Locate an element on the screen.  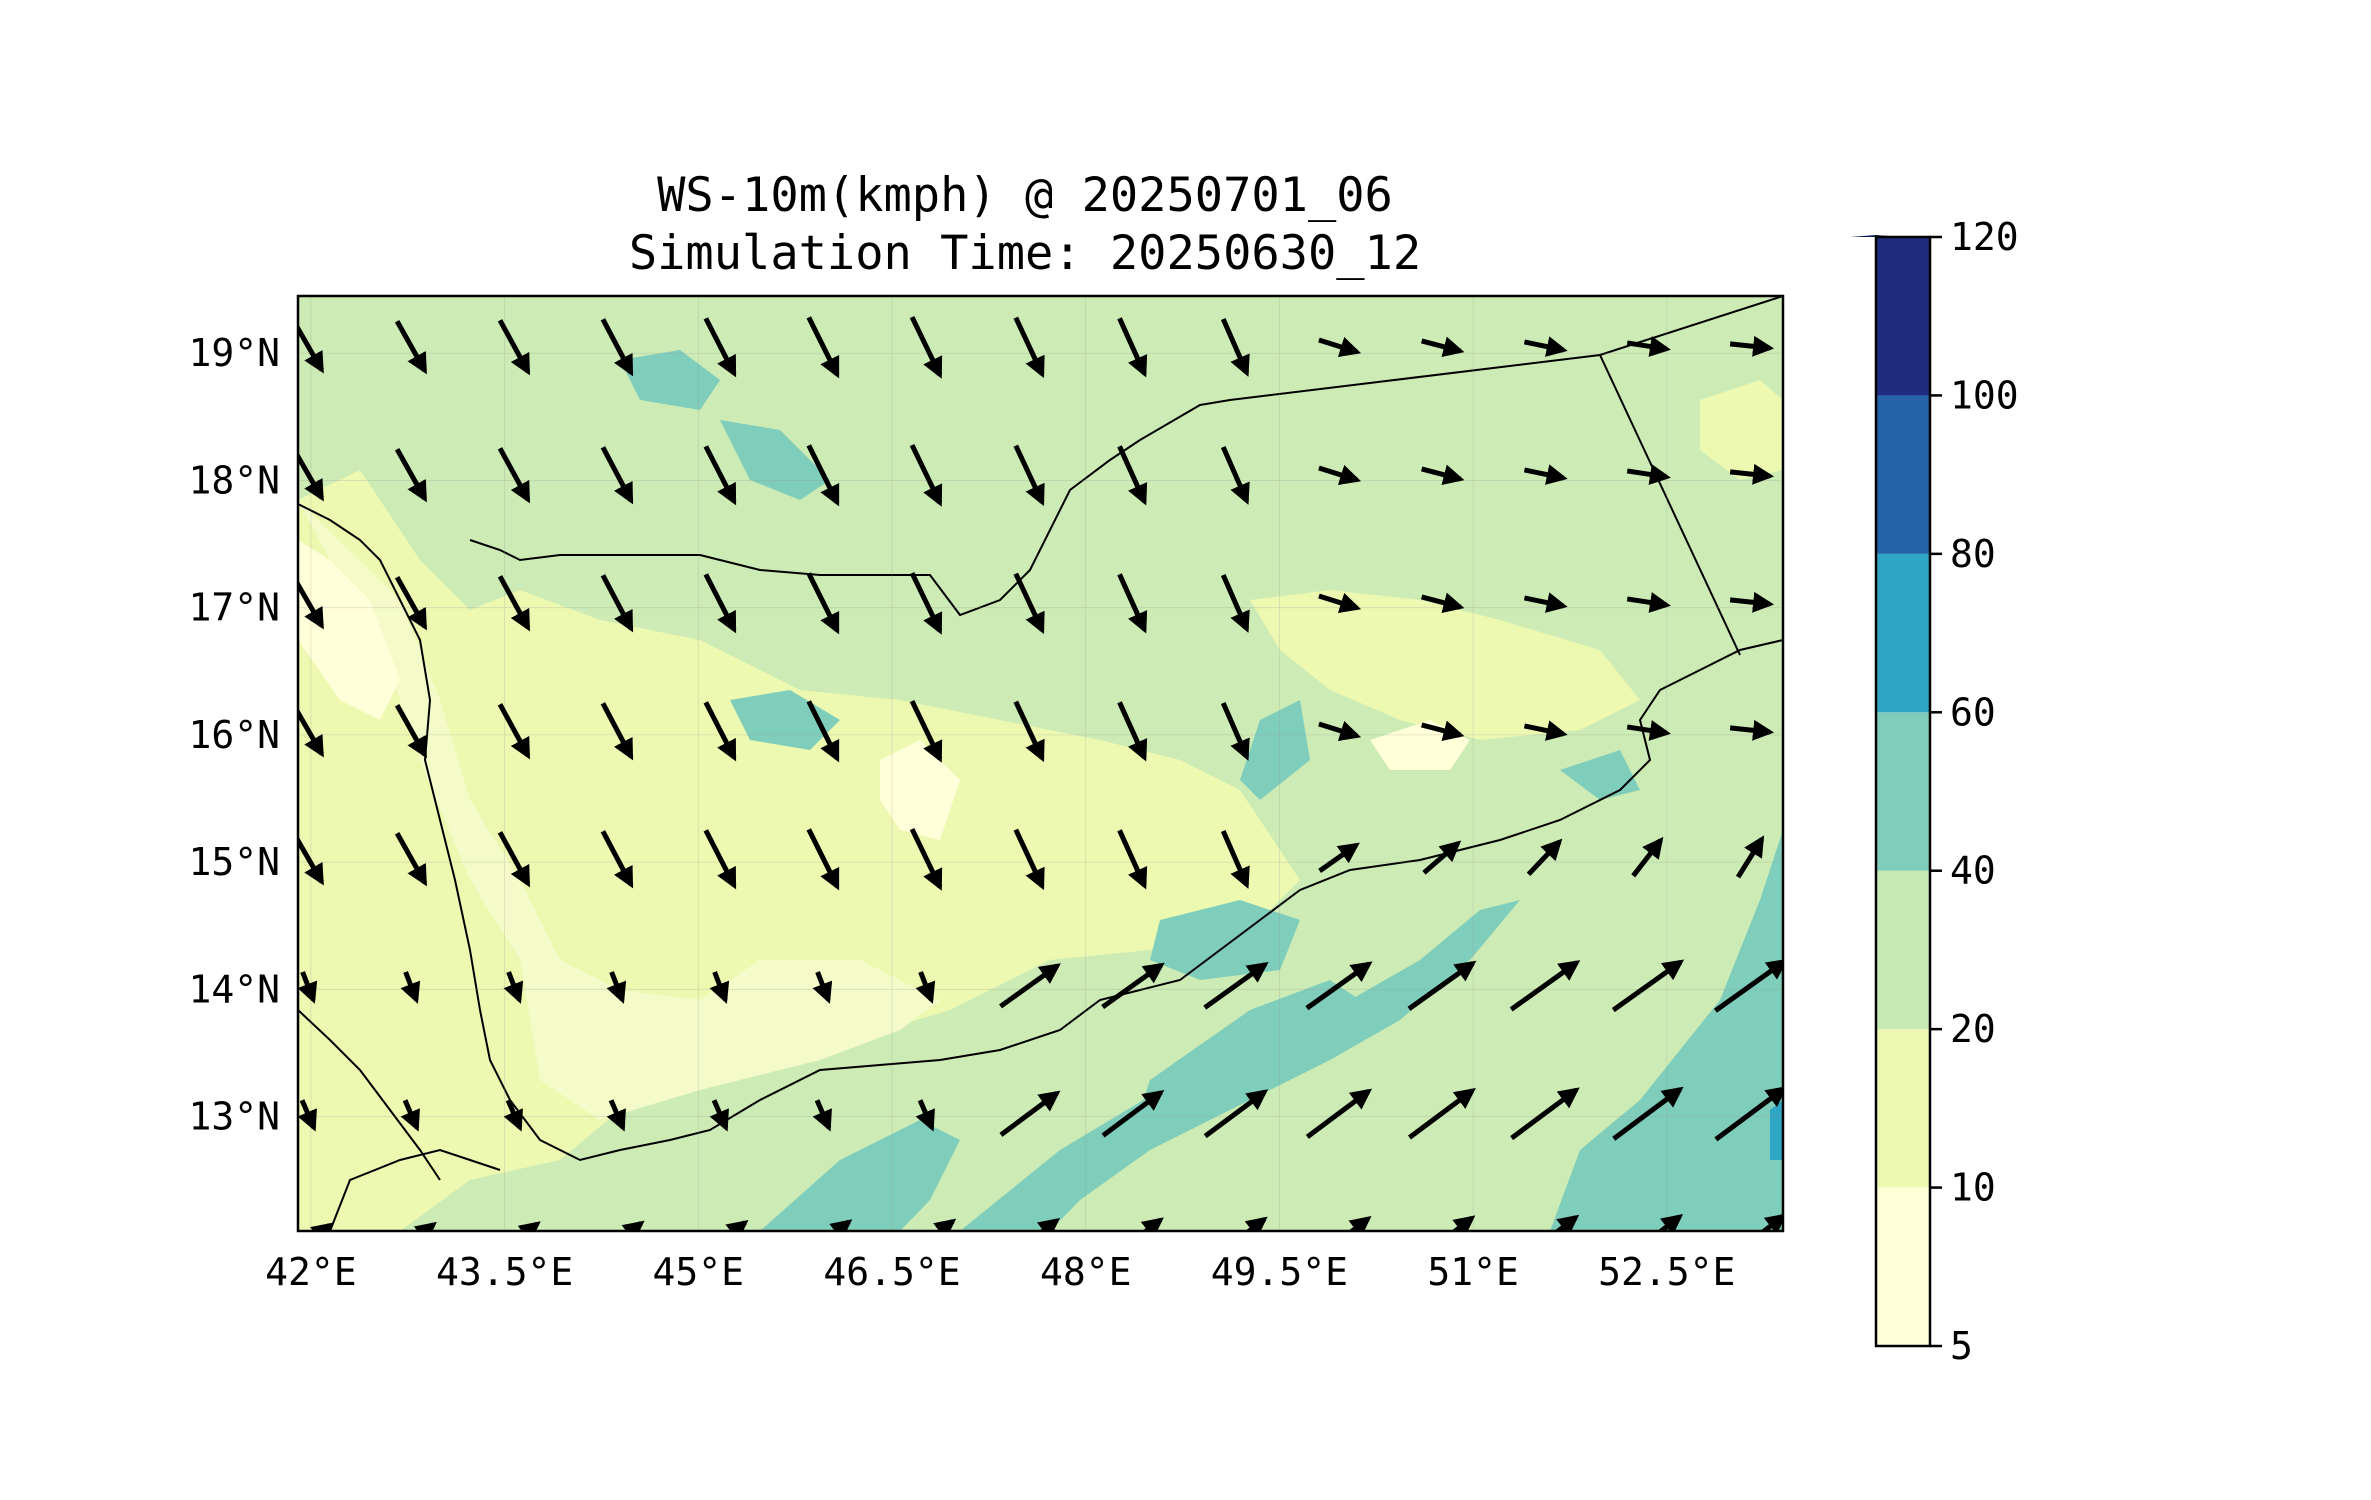
y-tick-label: 19°N is located at coordinates (234, 353).